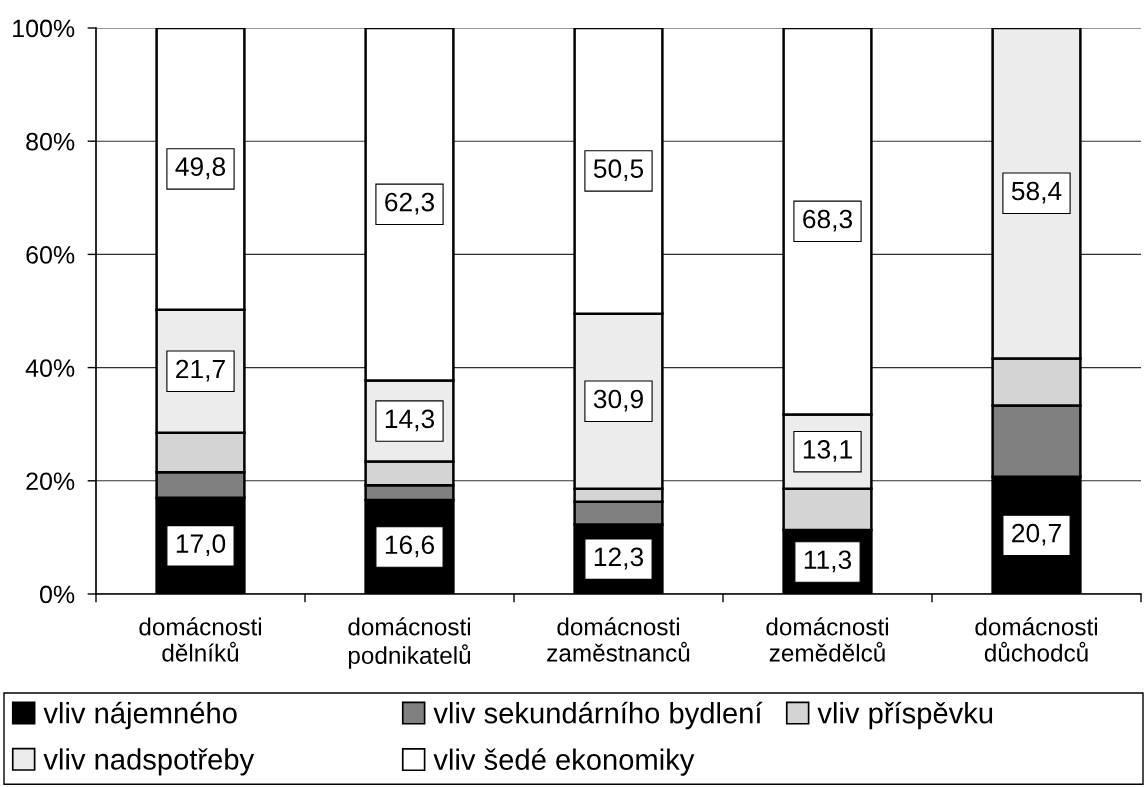 The image size is (1147, 787). Describe the element at coordinates (598, 715) in the screenshot. I see `legend-label: vliv sekundárního bydlení` at that location.